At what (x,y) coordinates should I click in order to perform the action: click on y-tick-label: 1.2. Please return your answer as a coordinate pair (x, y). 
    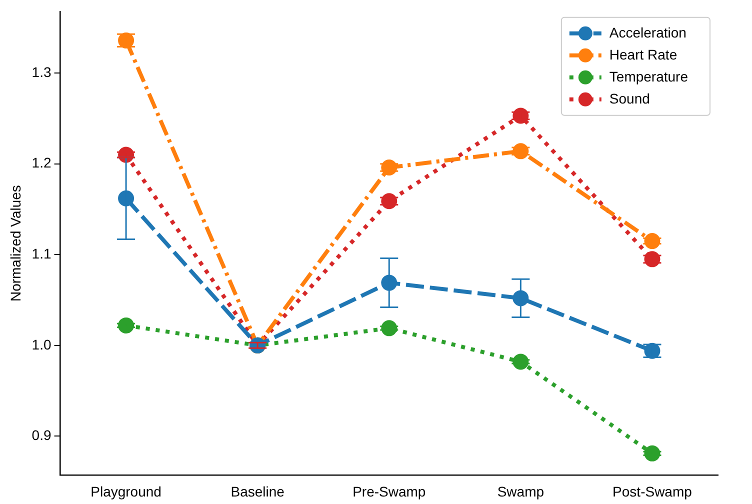
    Looking at the image, I should click on (42, 162).